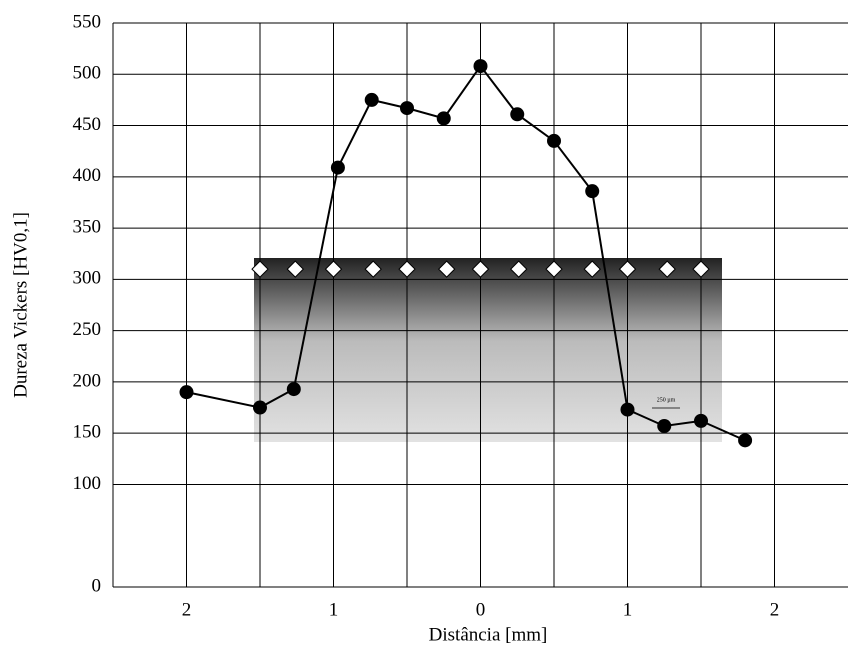 Image resolution: width=853 pixels, height=657 pixels. Describe the element at coordinates (87, 380) in the screenshot. I see `y-tick-label: 200` at that location.